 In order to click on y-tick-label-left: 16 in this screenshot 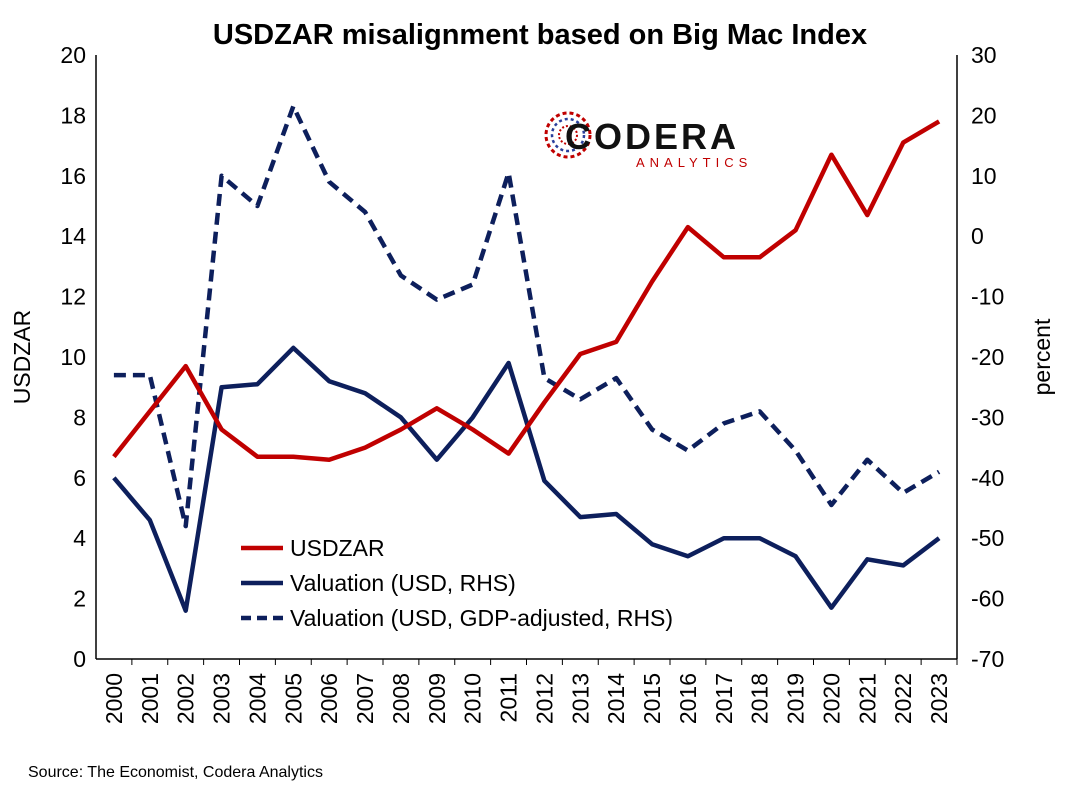, I will do `click(73, 176)`.